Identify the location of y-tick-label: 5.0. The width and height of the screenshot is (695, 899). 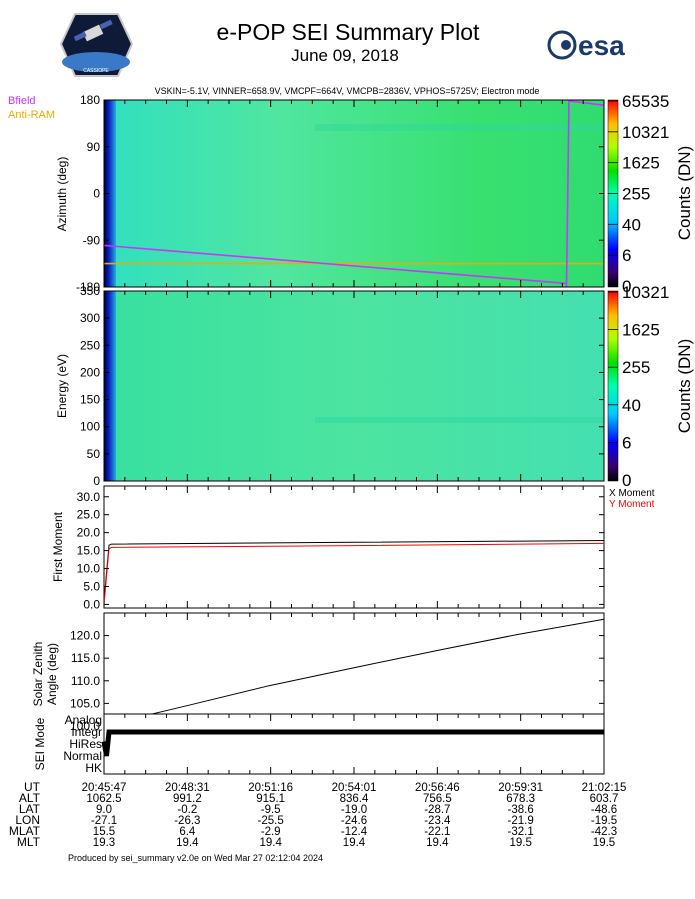
(91, 586).